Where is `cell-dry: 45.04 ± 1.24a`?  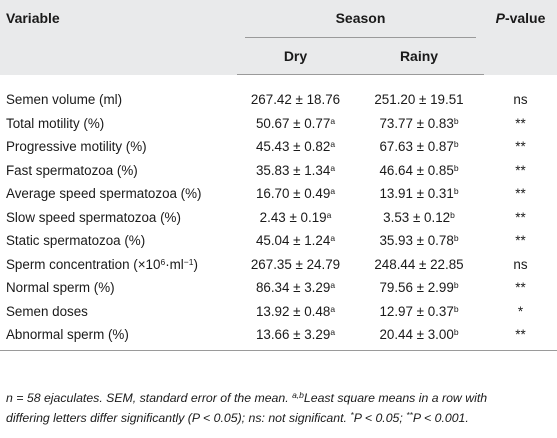 cell-dry: 45.04 ± 1.24a is located at coordinates (295, 241).